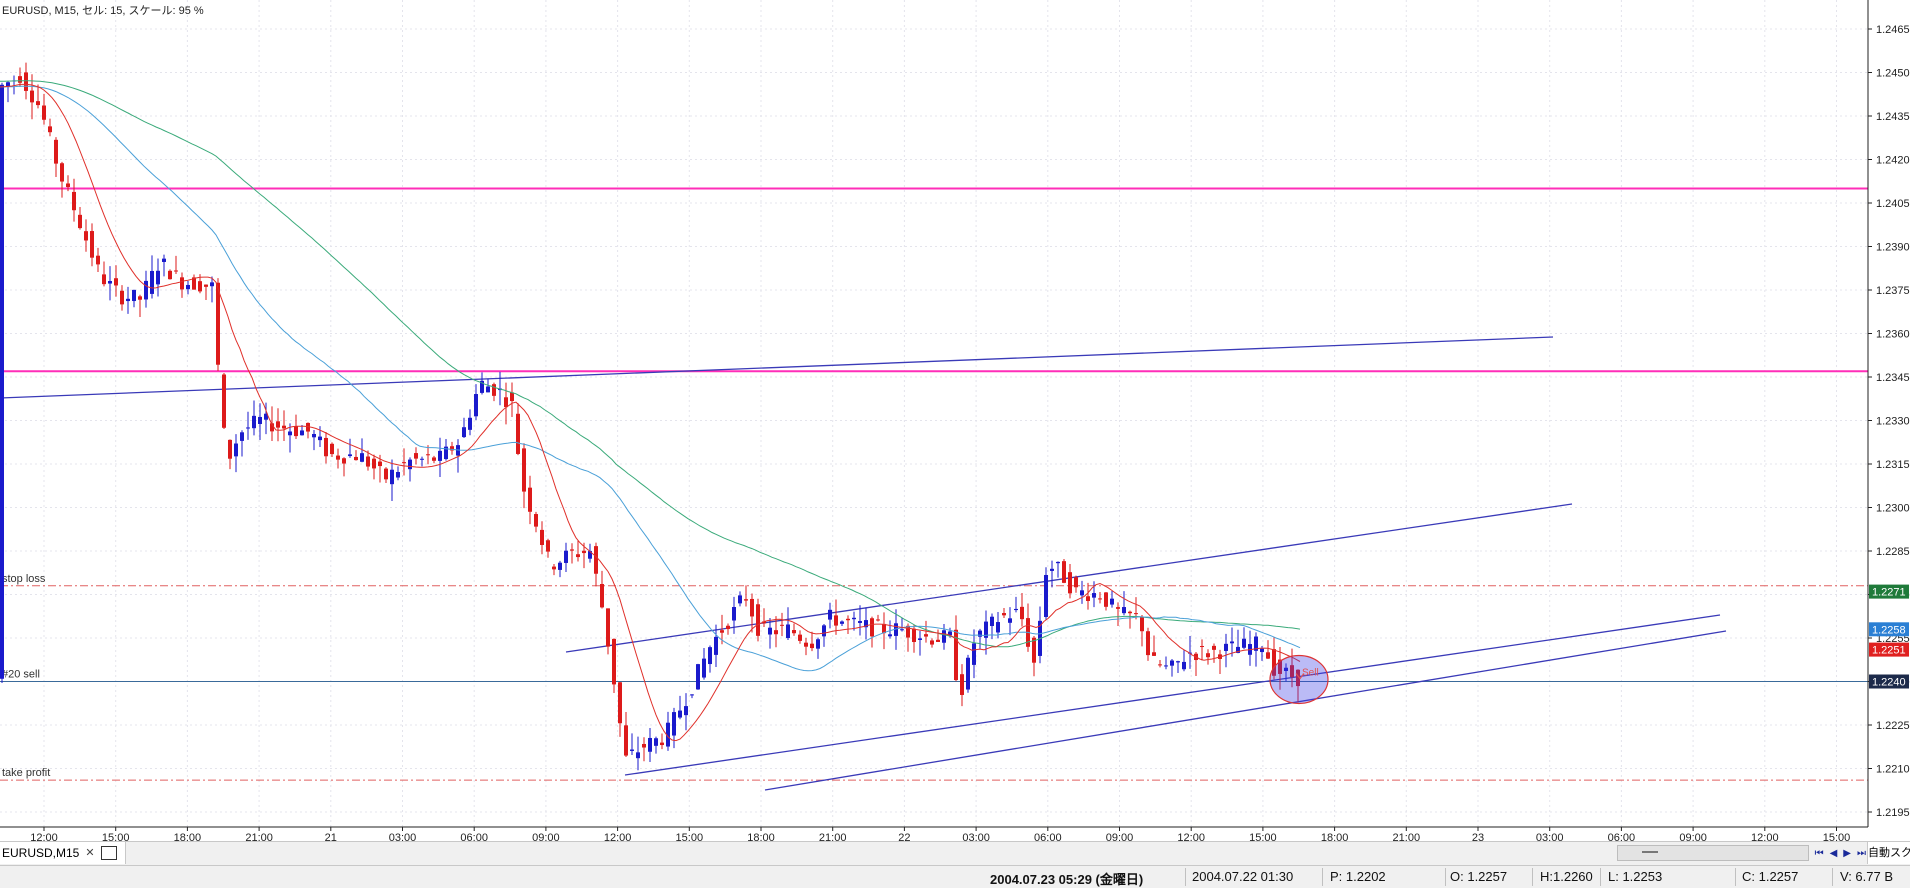 This screenshot has height=888, width=1910. What do you see at coordinates (24, 579) in the screenshot?
I see `line-label: stop loss` at bounding box center [24, 579].